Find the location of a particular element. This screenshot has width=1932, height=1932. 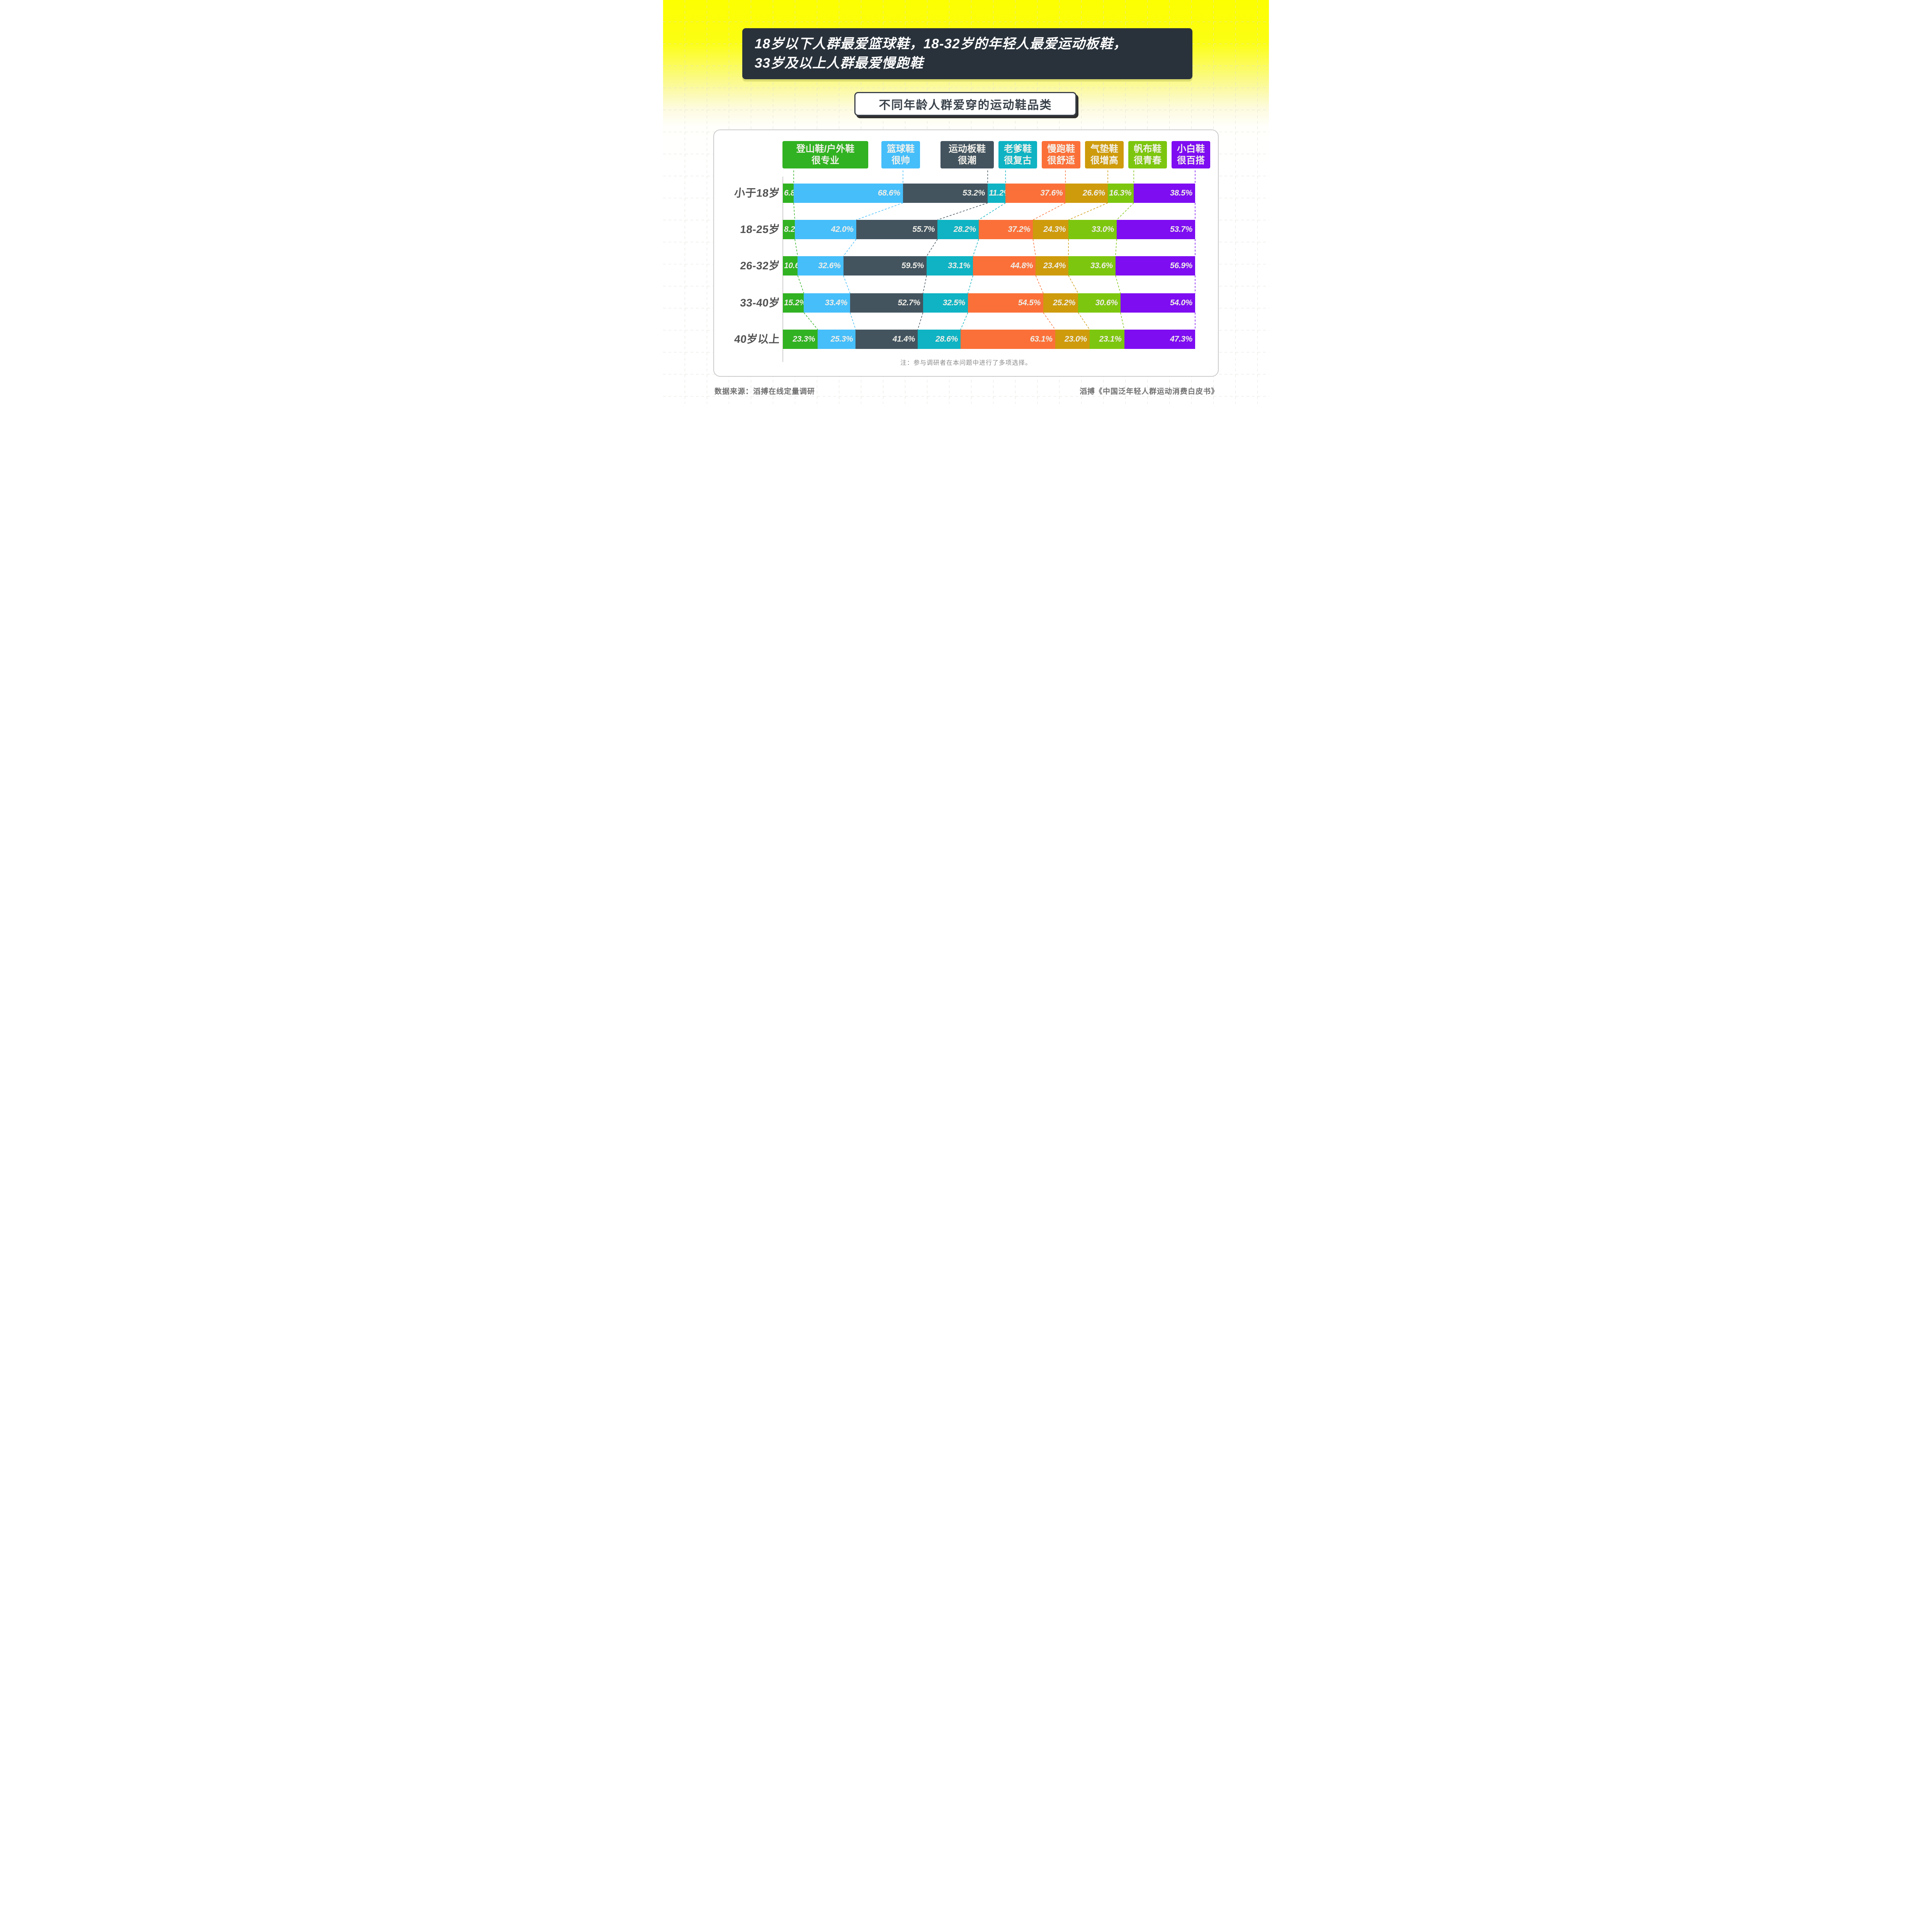

legend-item-6: 气垫鞋 很增高 is located at coordinates (1105, 154).